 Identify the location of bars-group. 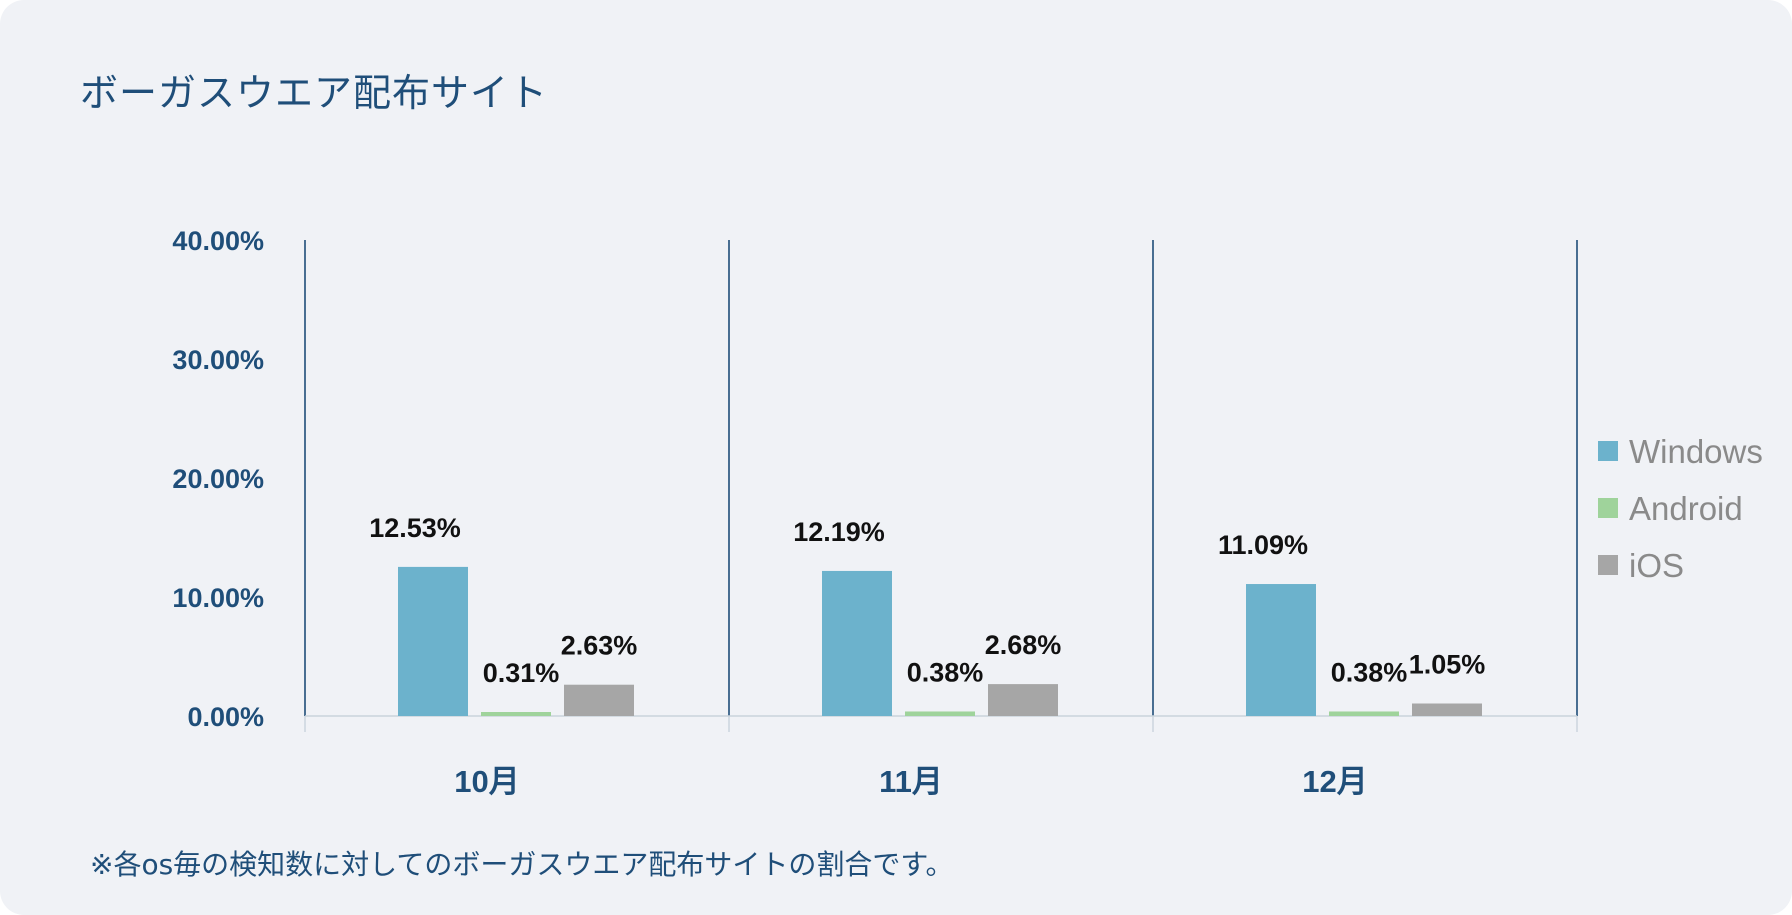
(940, 641).